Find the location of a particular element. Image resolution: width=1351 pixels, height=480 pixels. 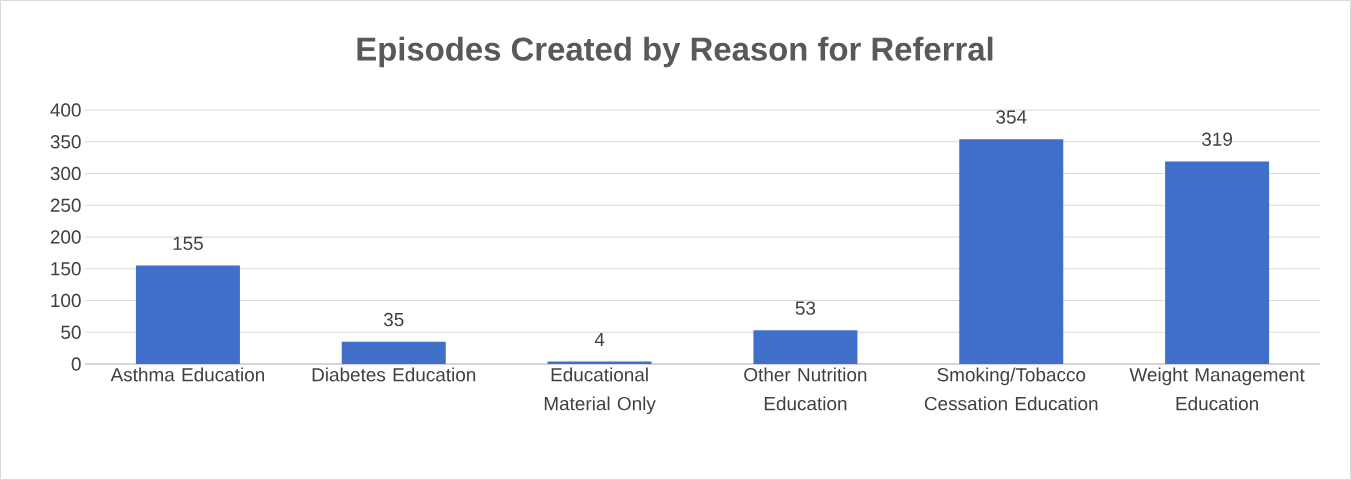

x-tick-label: Diabetes Education is located at coordinates (394, 374).